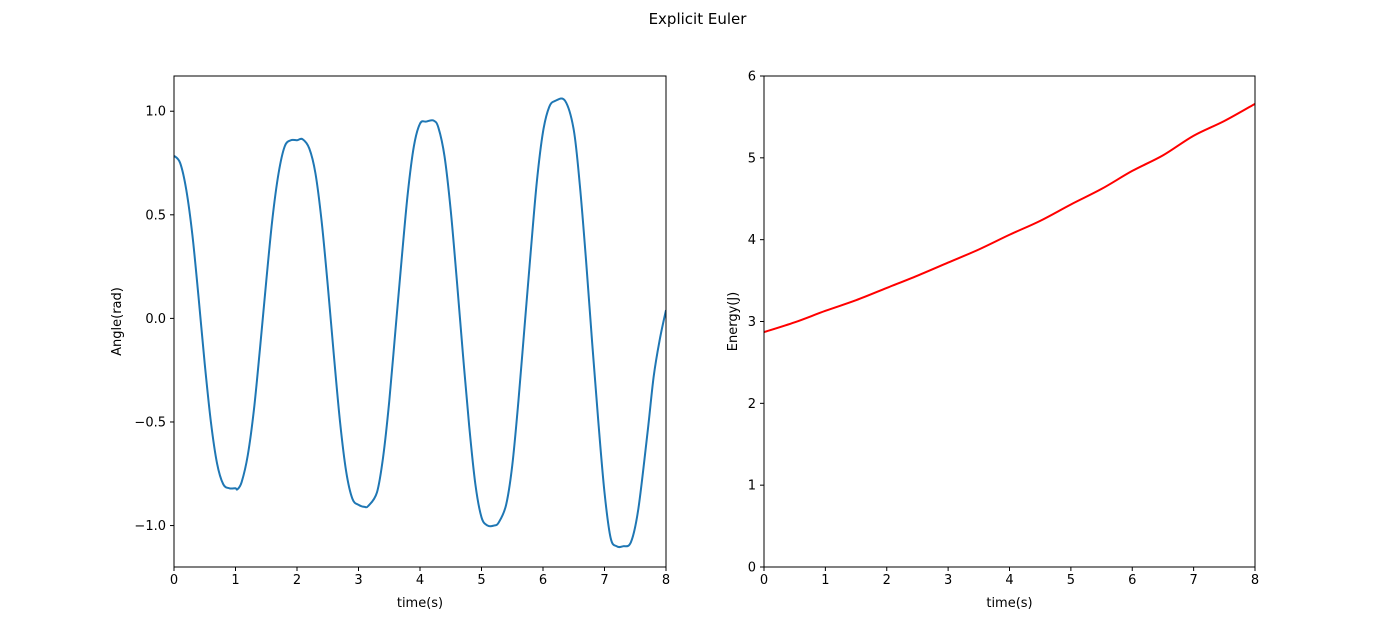  Describe the element at coordinates (752, 486) in the screenshot. I see `y-tick-label: 1` at that location.